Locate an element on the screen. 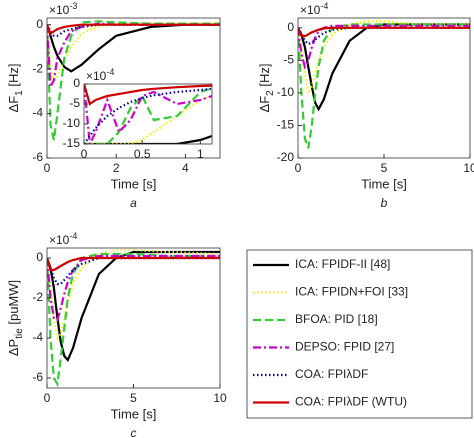 This screenshot has height=438, width=474. legend-label: ICA: FPIDN+FOI [33] is located at coordinates (351, 292).